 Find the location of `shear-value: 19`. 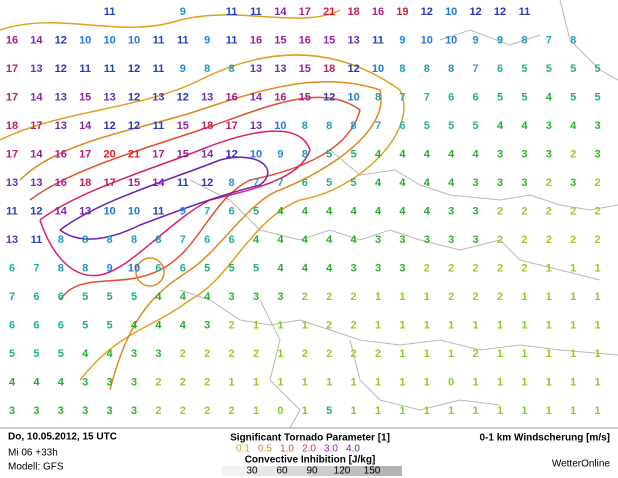

shear-value: 19 is located at coordinates (402, 12).